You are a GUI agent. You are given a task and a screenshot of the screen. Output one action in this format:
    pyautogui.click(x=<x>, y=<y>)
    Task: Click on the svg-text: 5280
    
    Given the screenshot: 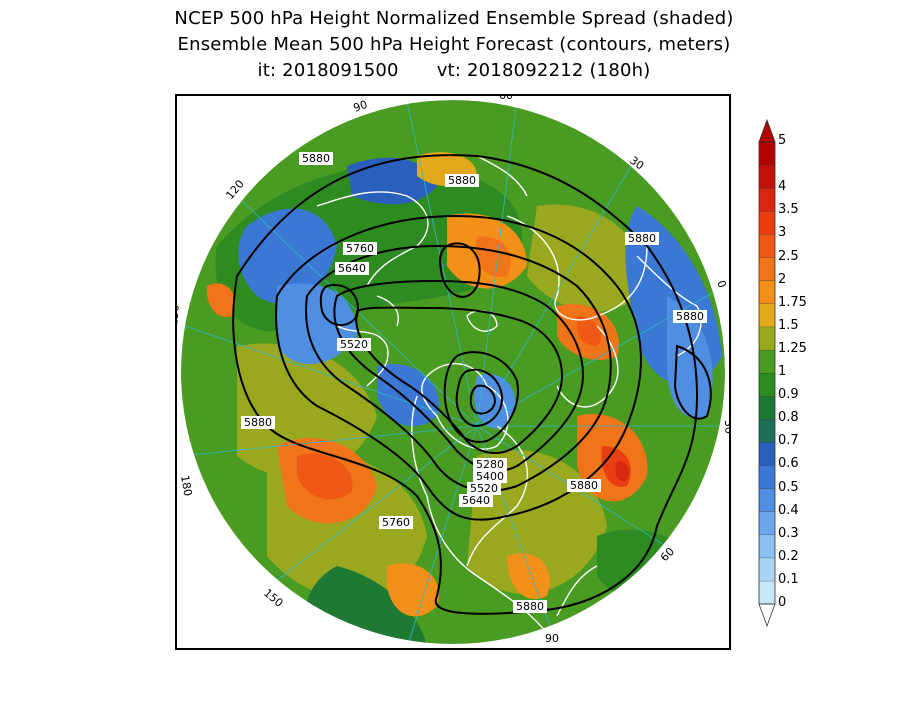 What is the action you would take?
    pyautogui.click(x=490, y=464)
    